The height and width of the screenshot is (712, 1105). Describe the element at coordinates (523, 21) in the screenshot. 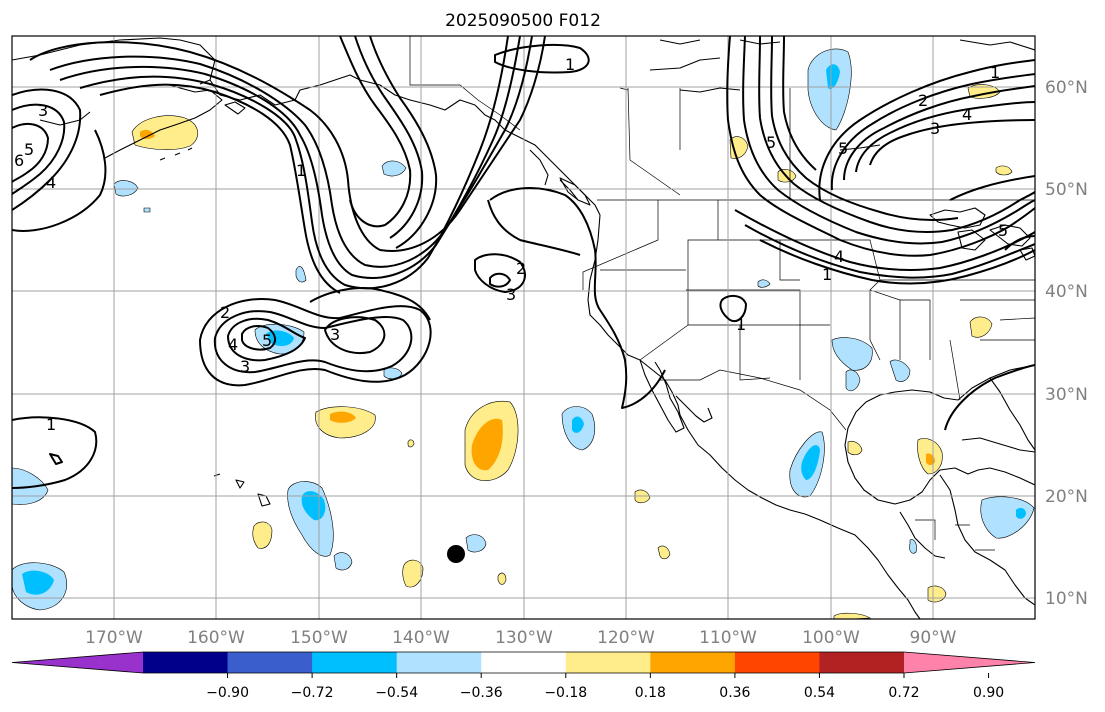

I see `figure-title: 2025090500 F012` at that location.